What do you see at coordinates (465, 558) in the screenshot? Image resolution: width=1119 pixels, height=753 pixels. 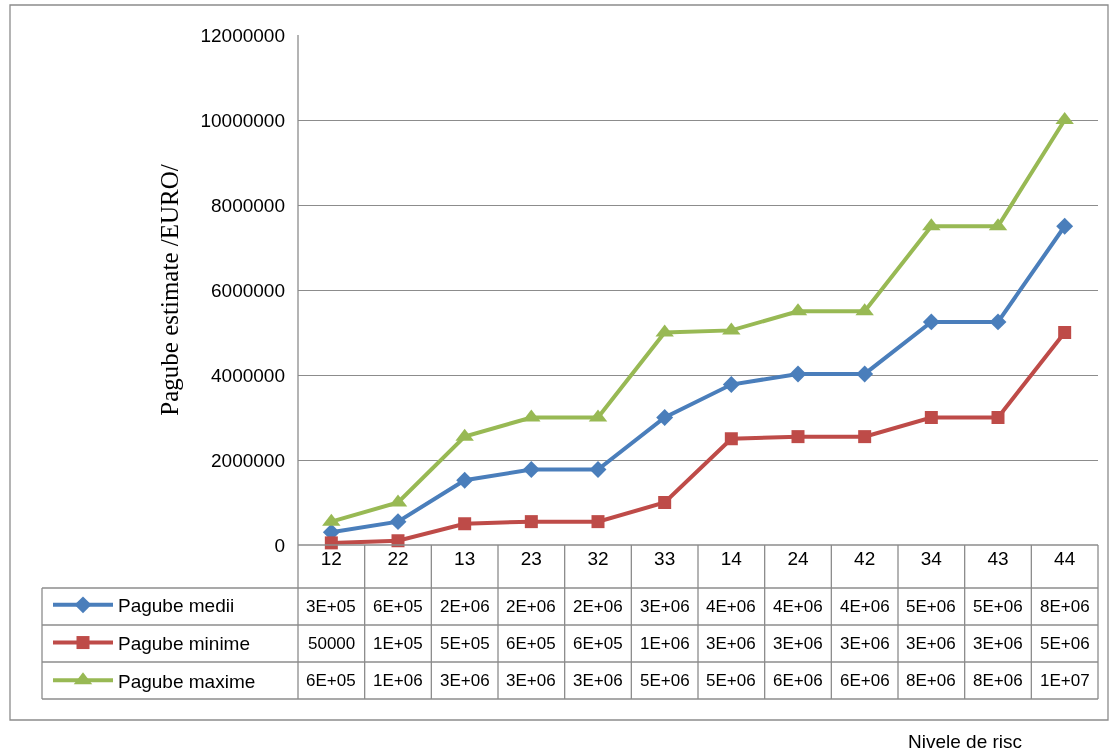 I see `x-tick-label: 13` at bounding box center [465, 558].